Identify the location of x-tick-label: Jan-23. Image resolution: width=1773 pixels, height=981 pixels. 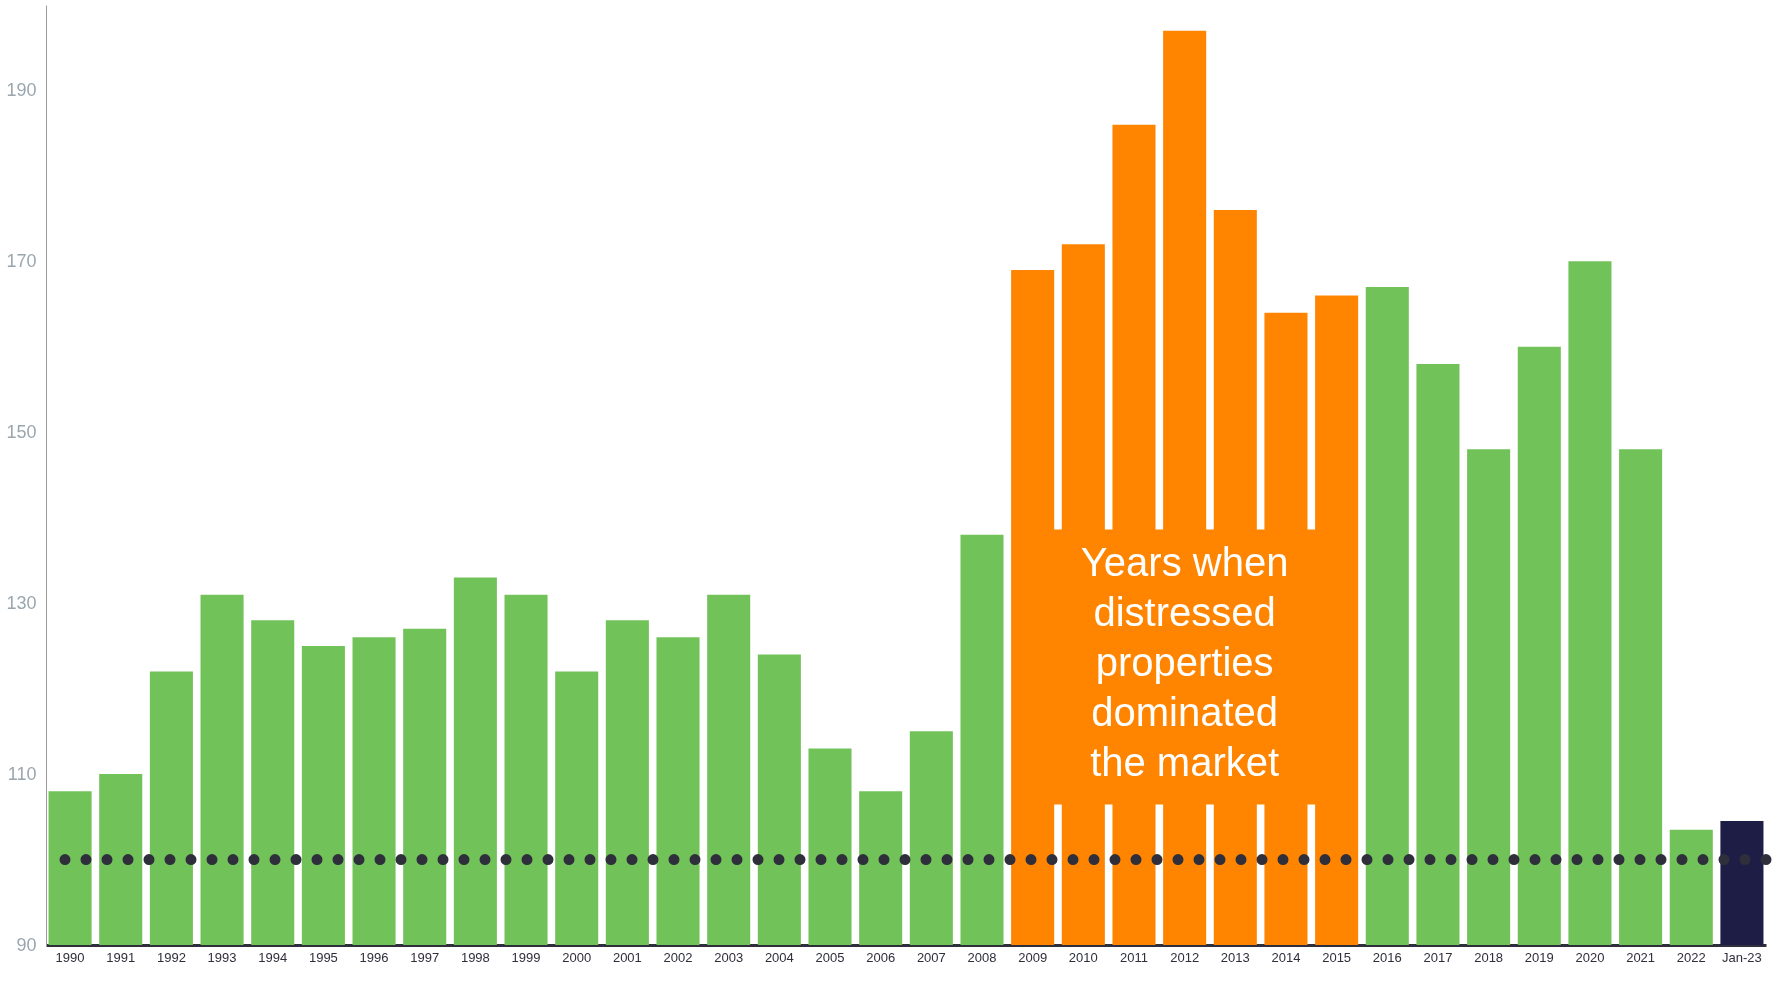
(1742, 957).